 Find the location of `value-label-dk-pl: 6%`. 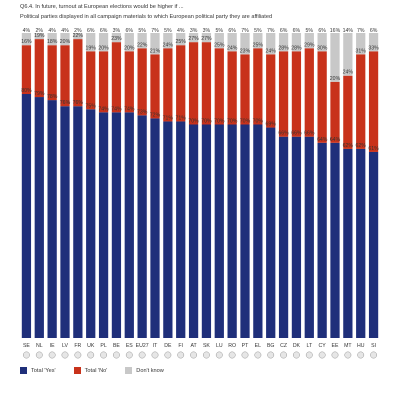

value-label-dk-pl: 6% is located at coordinates (104, 31).